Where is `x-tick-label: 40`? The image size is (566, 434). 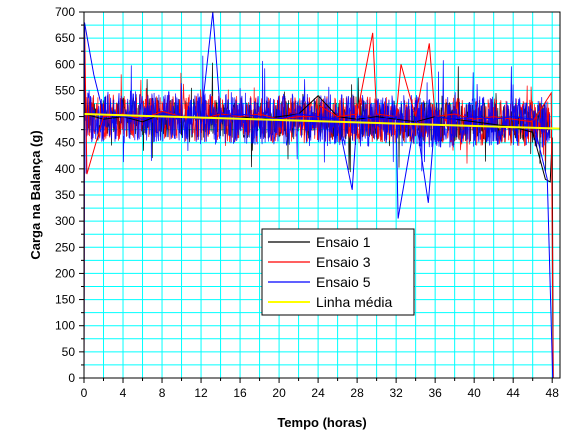
x-tick-label: 40 is located at coordinates (474, 393).